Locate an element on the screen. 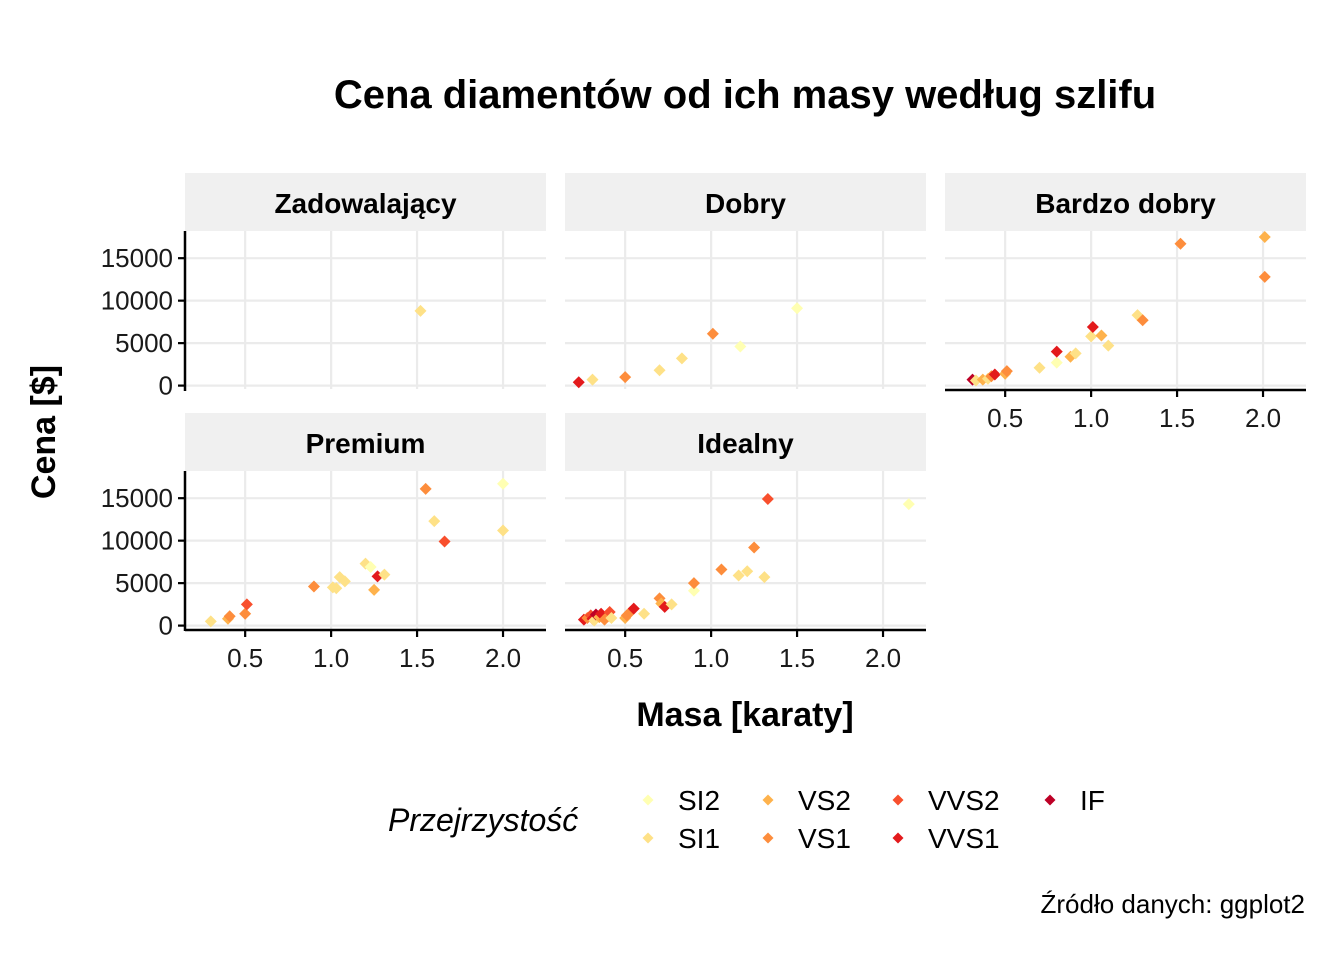  legend: Przejrzystość SI2 SI1 VS2 VS1 VVS2 VVS1 IF is located at coordinates (746, 819).